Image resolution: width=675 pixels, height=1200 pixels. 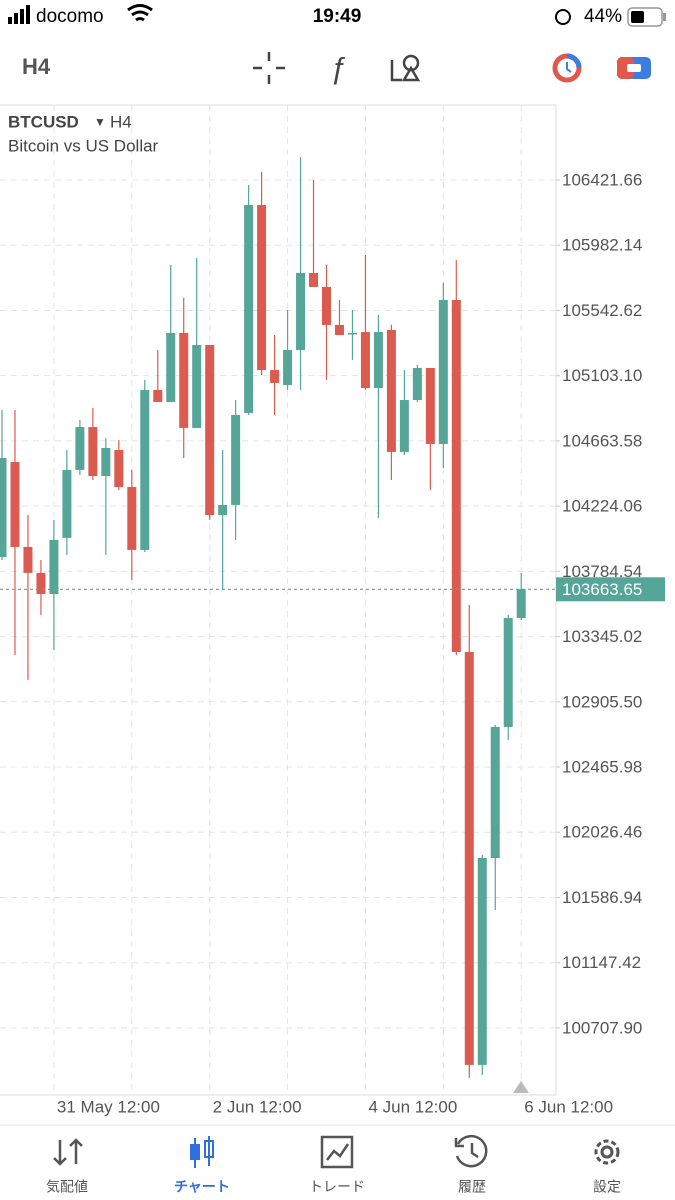 I want to click on chart-timeframe: H4, so click(x=121, y=121).